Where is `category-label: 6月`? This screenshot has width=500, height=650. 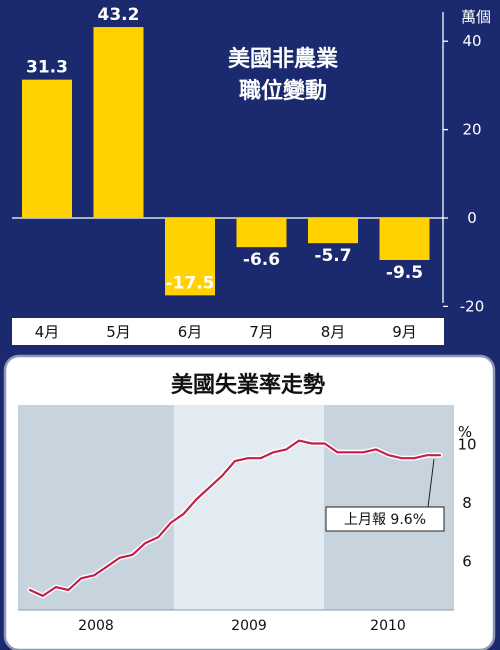
category-label: 6月 is located at coordinates (190, 332).